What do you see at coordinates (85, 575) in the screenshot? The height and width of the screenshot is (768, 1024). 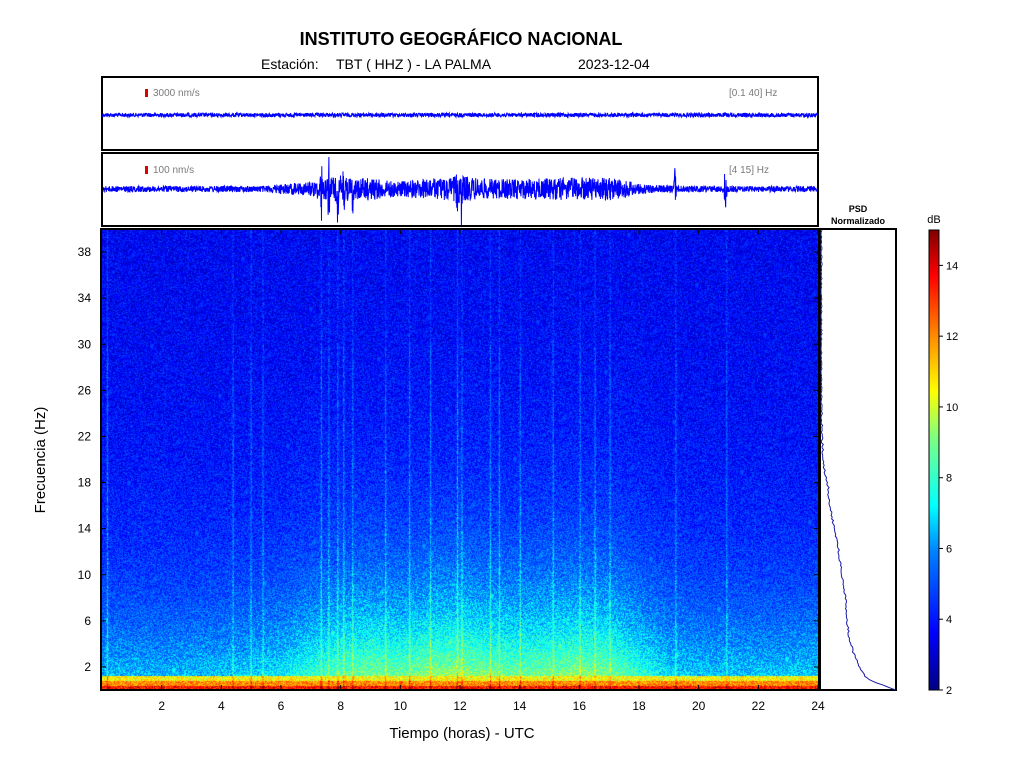 I see `y-tick-label: 10` at bounding box center [85, 575].